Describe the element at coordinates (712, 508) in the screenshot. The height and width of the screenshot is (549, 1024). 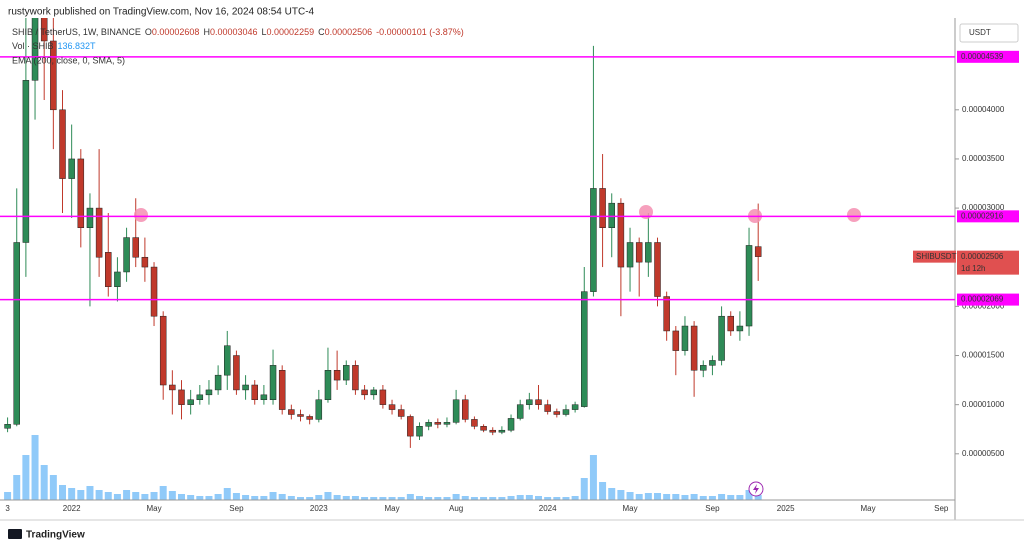
I see `x-tick-label: Sep` at that location.